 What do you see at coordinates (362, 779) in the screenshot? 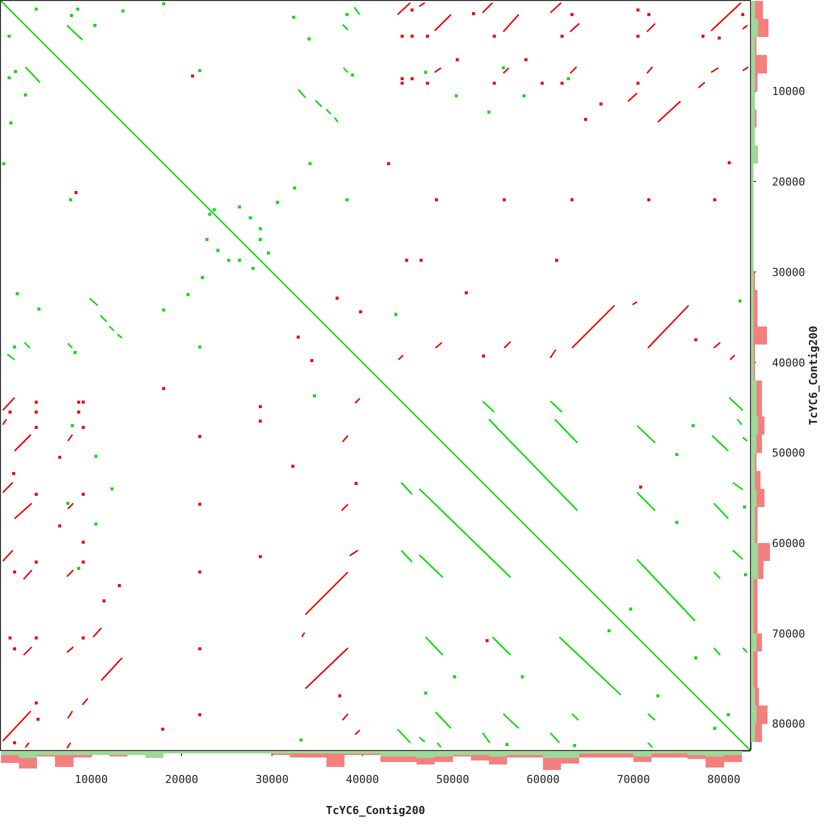
I see `x-tick-label: 40000` at bounding box center [362, 779].